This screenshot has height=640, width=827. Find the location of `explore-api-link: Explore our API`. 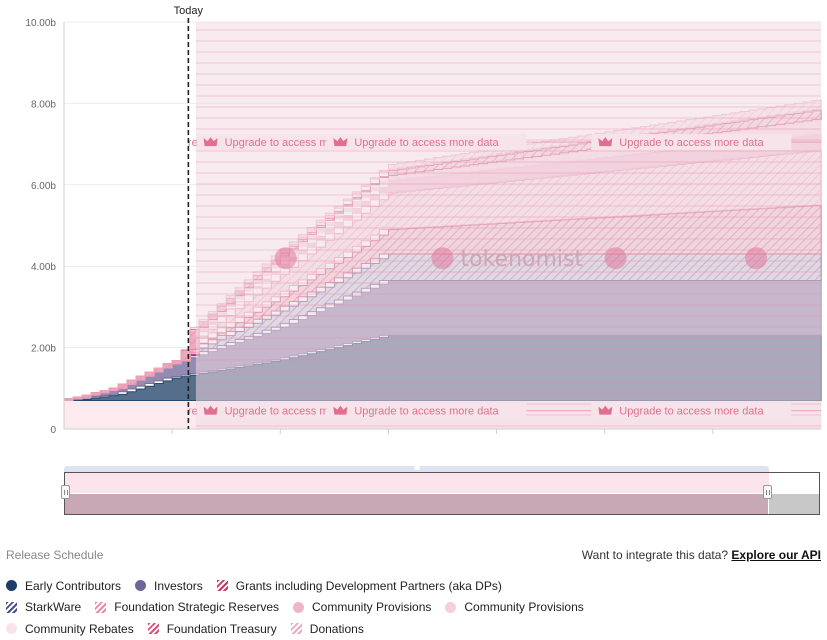

explore-api-link: Explore our API is located at coordinates (776, 555).